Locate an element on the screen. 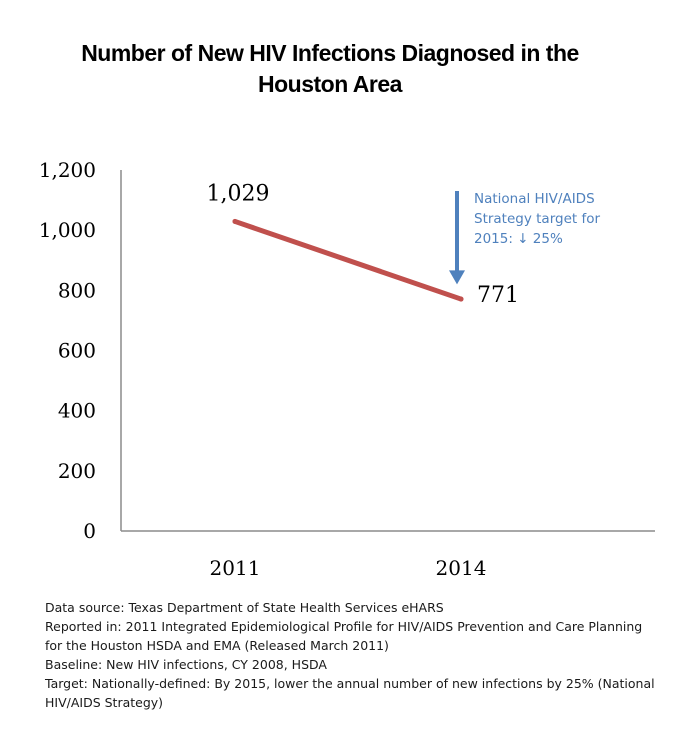  data-label: 771 is located at coordinates (498, 295).